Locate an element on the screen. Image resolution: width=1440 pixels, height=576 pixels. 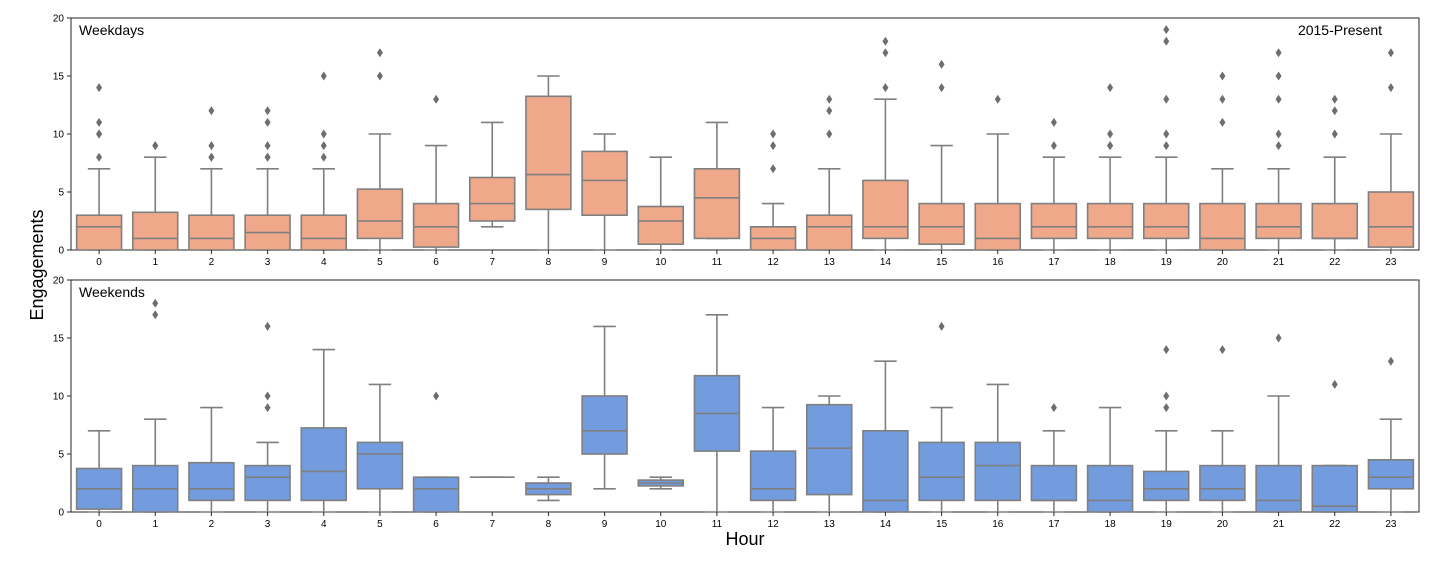
x-tick-label: 18 is located at coordinates (1111, 524).